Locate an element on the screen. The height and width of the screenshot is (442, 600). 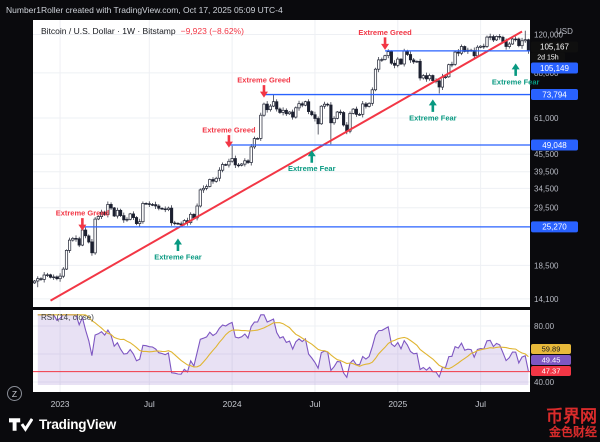
symbol-title: Bitcoin / U.S. Dollar · 1W · Bitstamp is located at coordinates (108, 31).